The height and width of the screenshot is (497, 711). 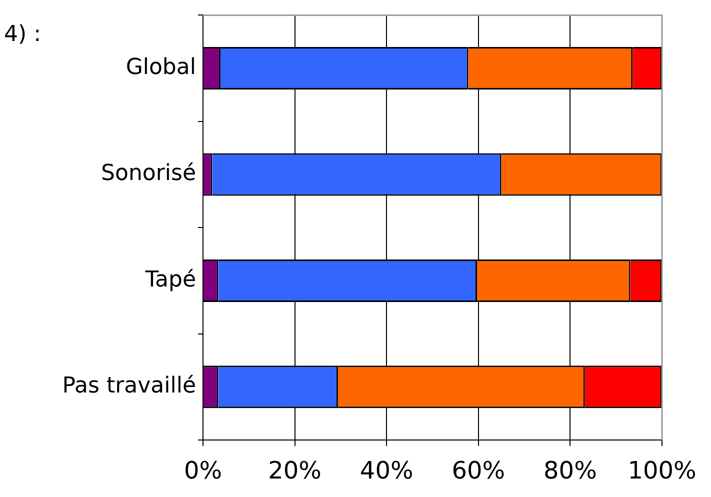 I want to click on text: 4) :, so click(x=22, y=34).